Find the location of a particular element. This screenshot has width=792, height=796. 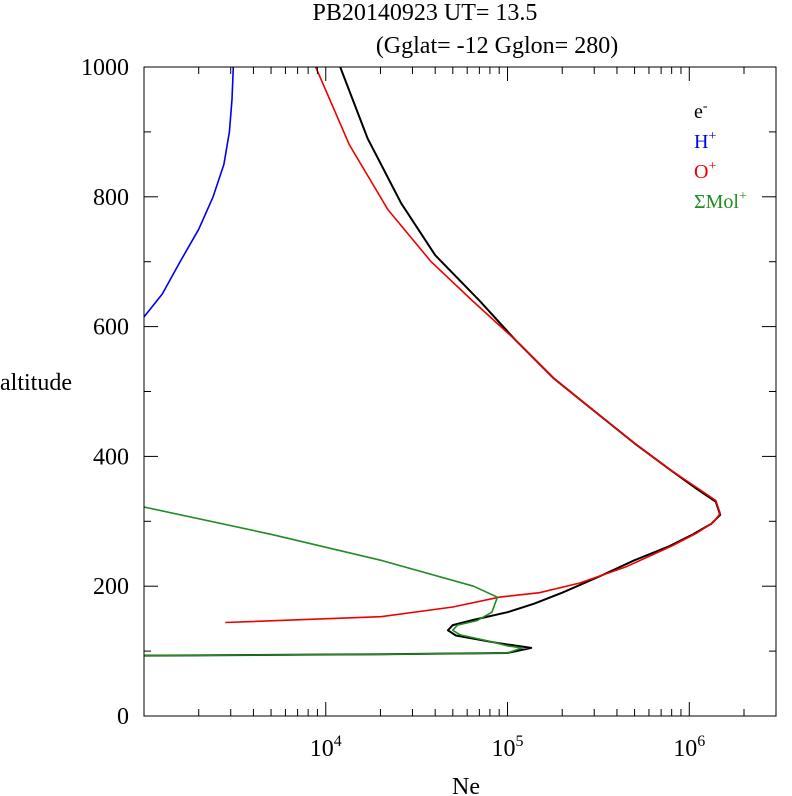

legend-entry: O+ is located at coordinates (705, 171).